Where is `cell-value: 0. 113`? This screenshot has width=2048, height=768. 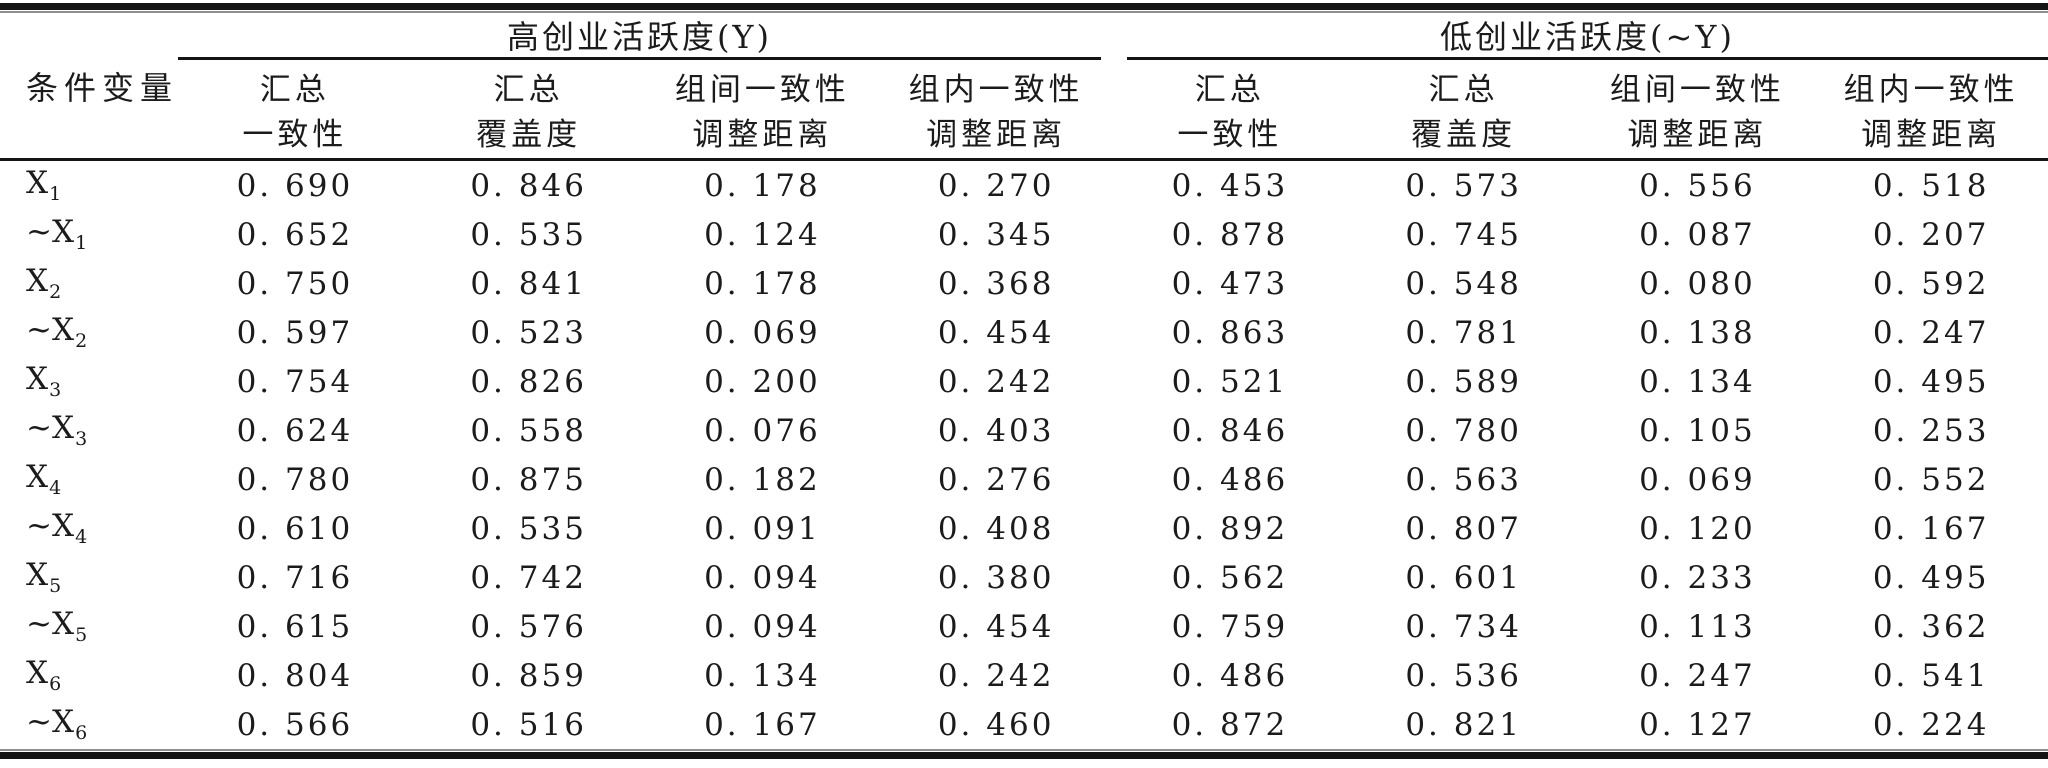
cell-value: 0. 113 is located at coordinates (1697, 626).